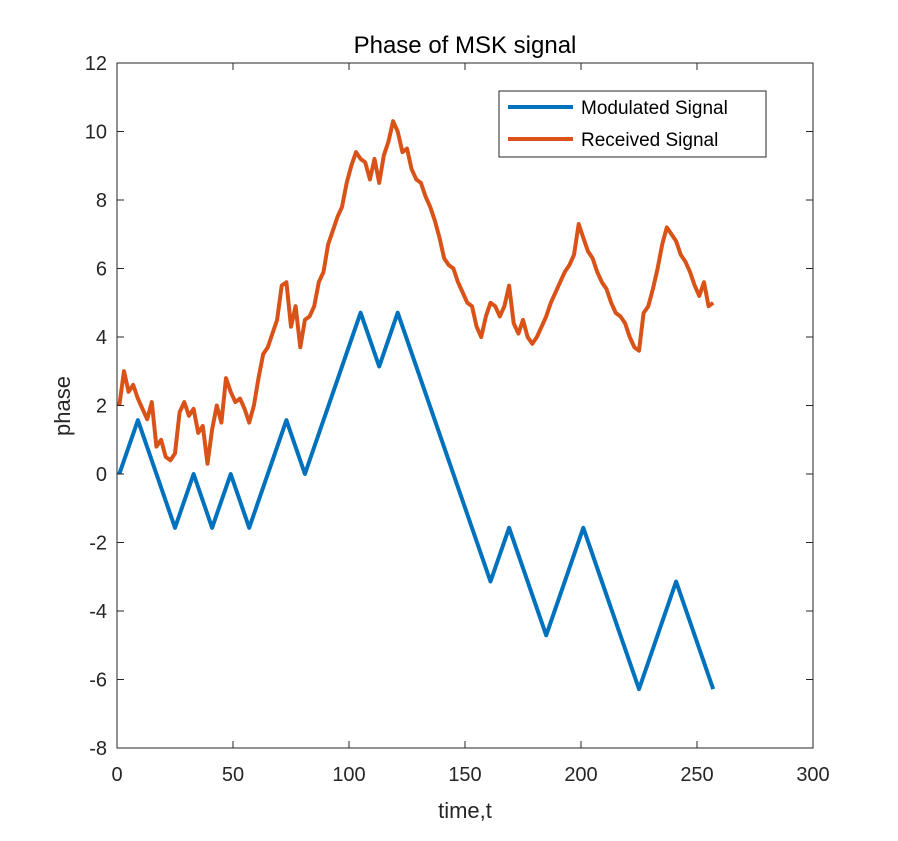 This screenshot has height=841, width=898. I want to click on y-tick-label: -4, so click(98, 612).